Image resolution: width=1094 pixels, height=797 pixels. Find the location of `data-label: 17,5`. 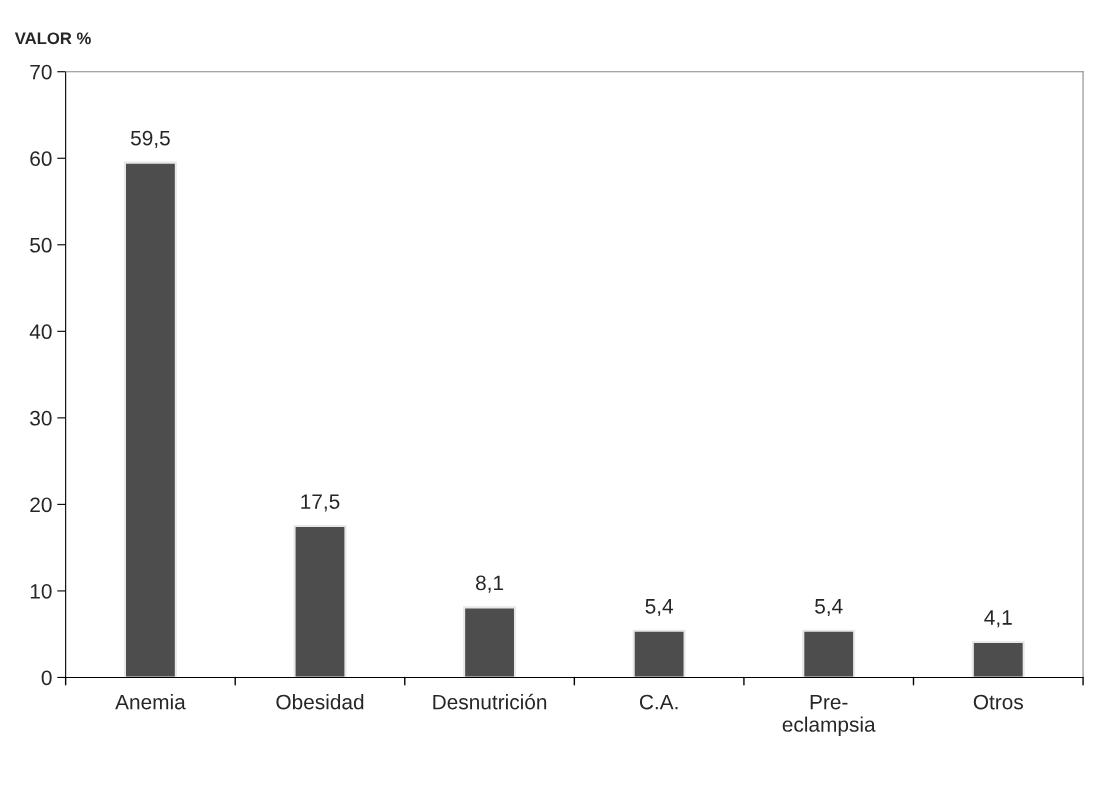

data-label: 17,5 is located at coordinates (320, 503).